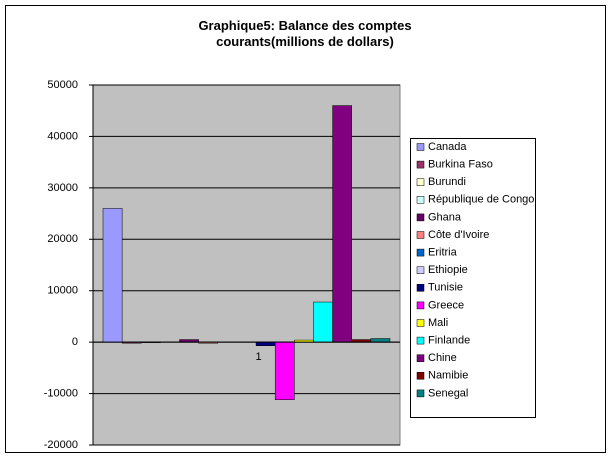 The image size is (611, 458). I want to click on legend-label: Burkina Faso, so click(460, 165).